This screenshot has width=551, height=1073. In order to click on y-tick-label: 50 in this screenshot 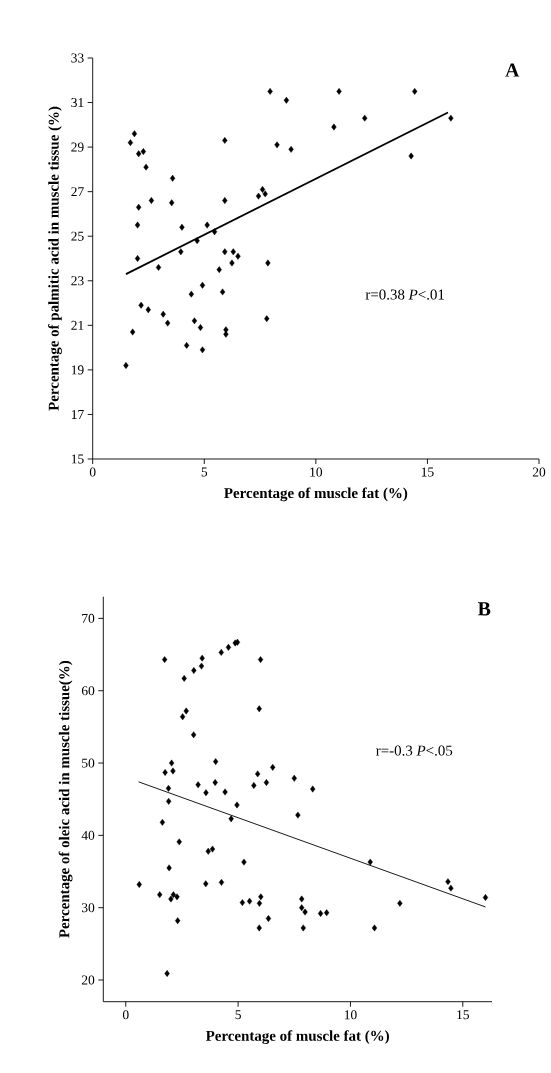, I will do `click(88, 763)`.